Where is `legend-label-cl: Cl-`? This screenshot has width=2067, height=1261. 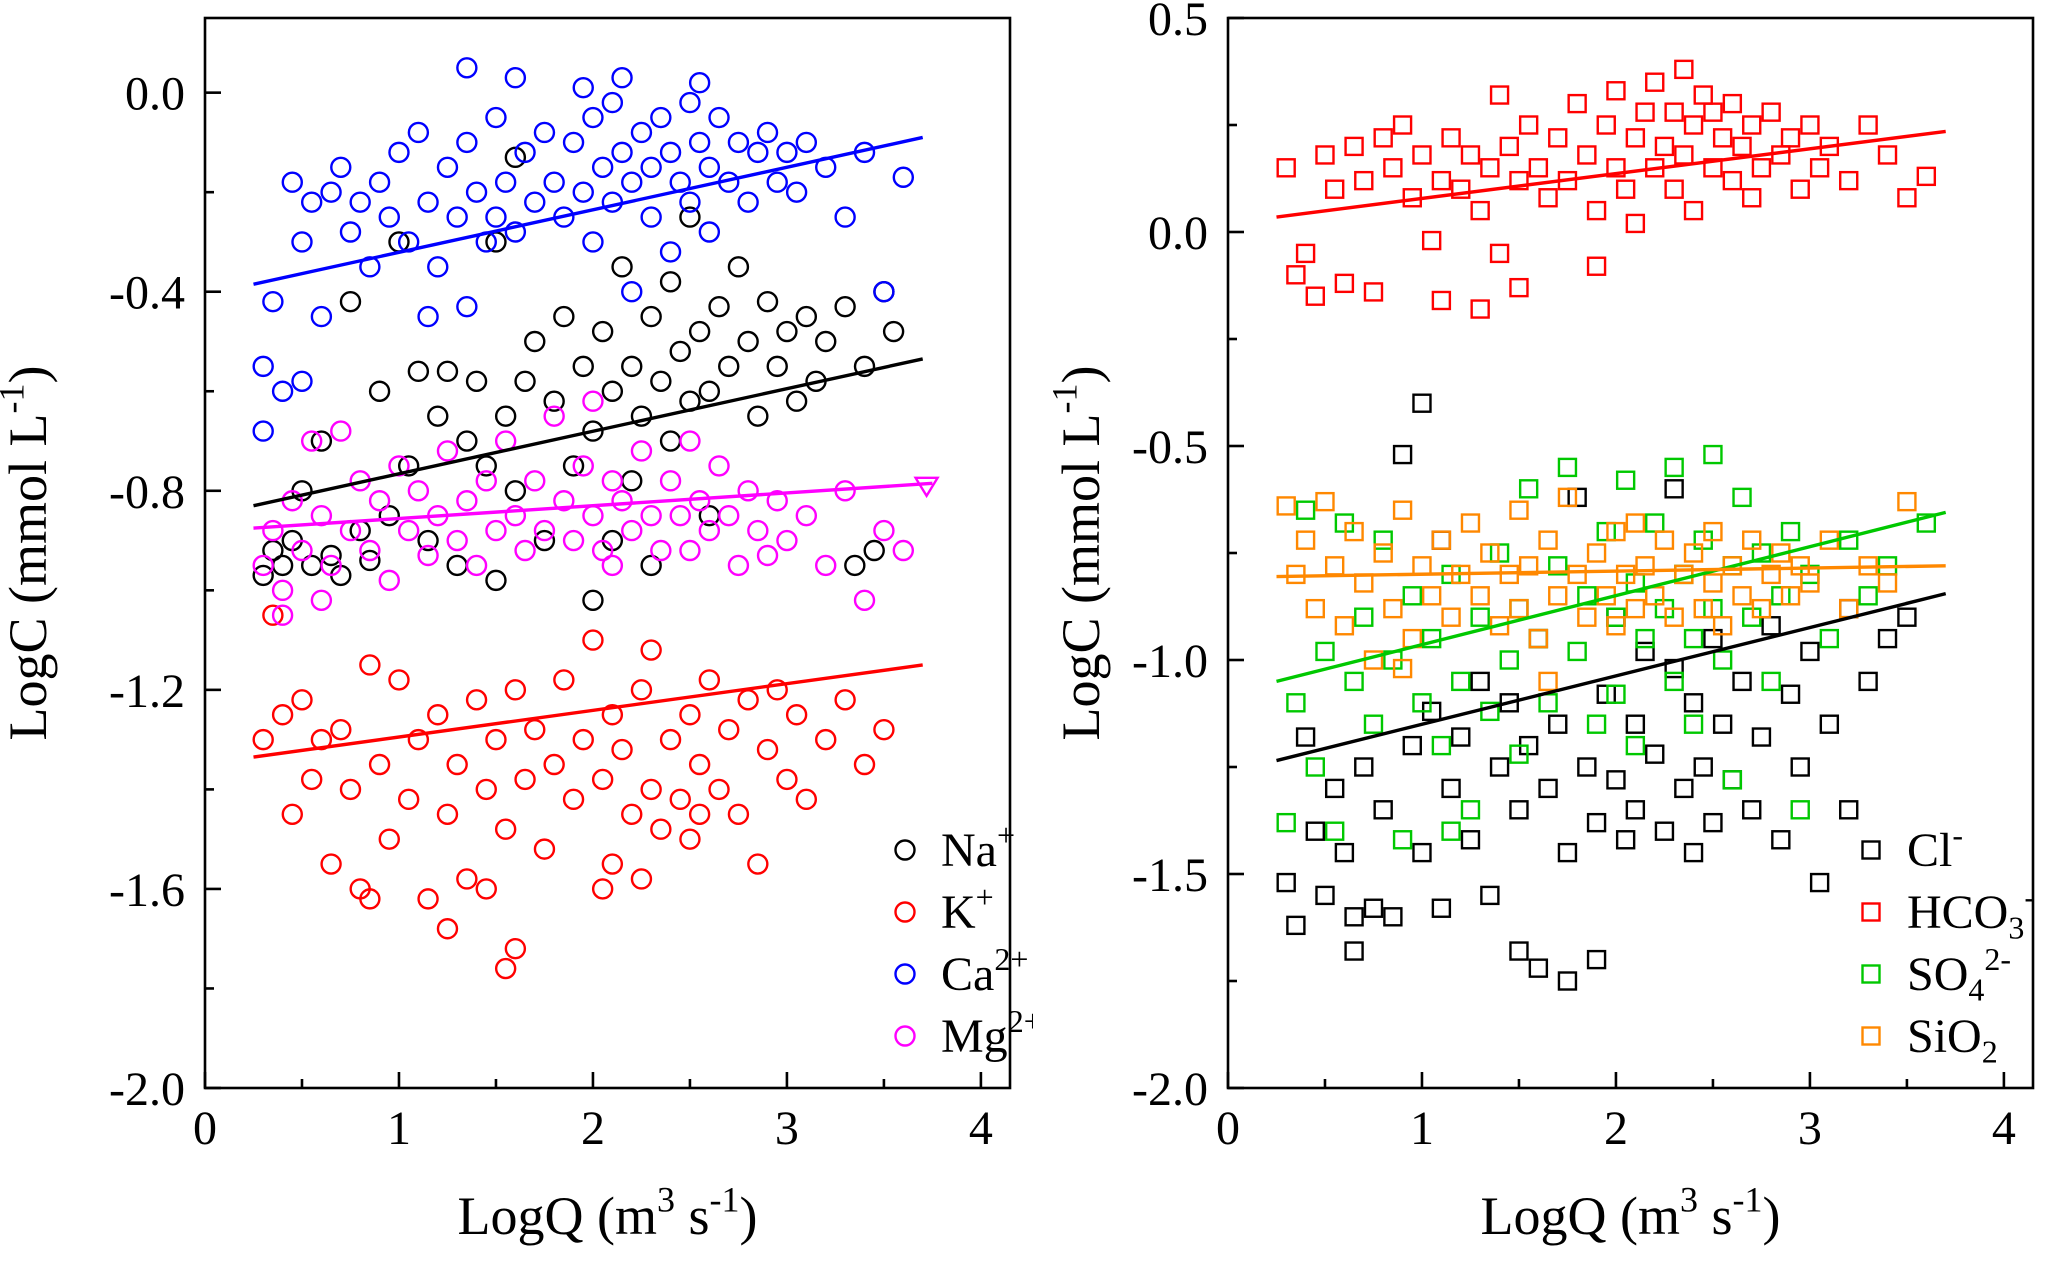
legend-label-cl: Cl- is located at coordinates (1935, 847).